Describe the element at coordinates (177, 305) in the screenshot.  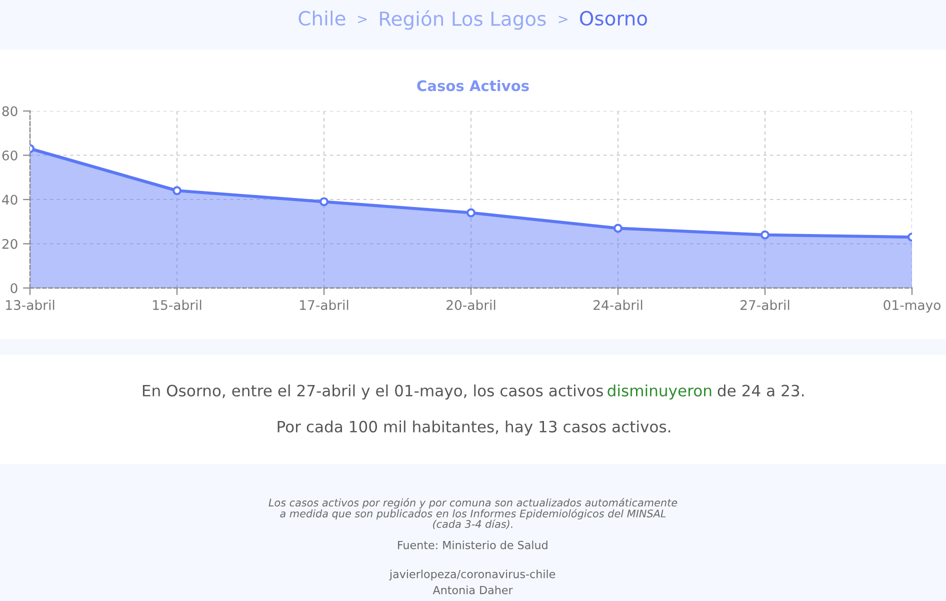
I see `x-tick-label: 15-abril` at that location.